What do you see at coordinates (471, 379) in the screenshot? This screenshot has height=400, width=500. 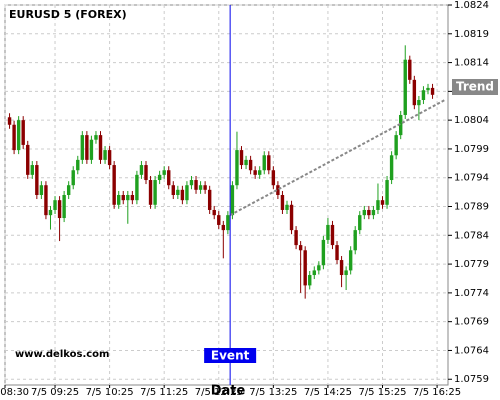 I see `y-tick-label: 1.0759` at bounding box center [471, 379].